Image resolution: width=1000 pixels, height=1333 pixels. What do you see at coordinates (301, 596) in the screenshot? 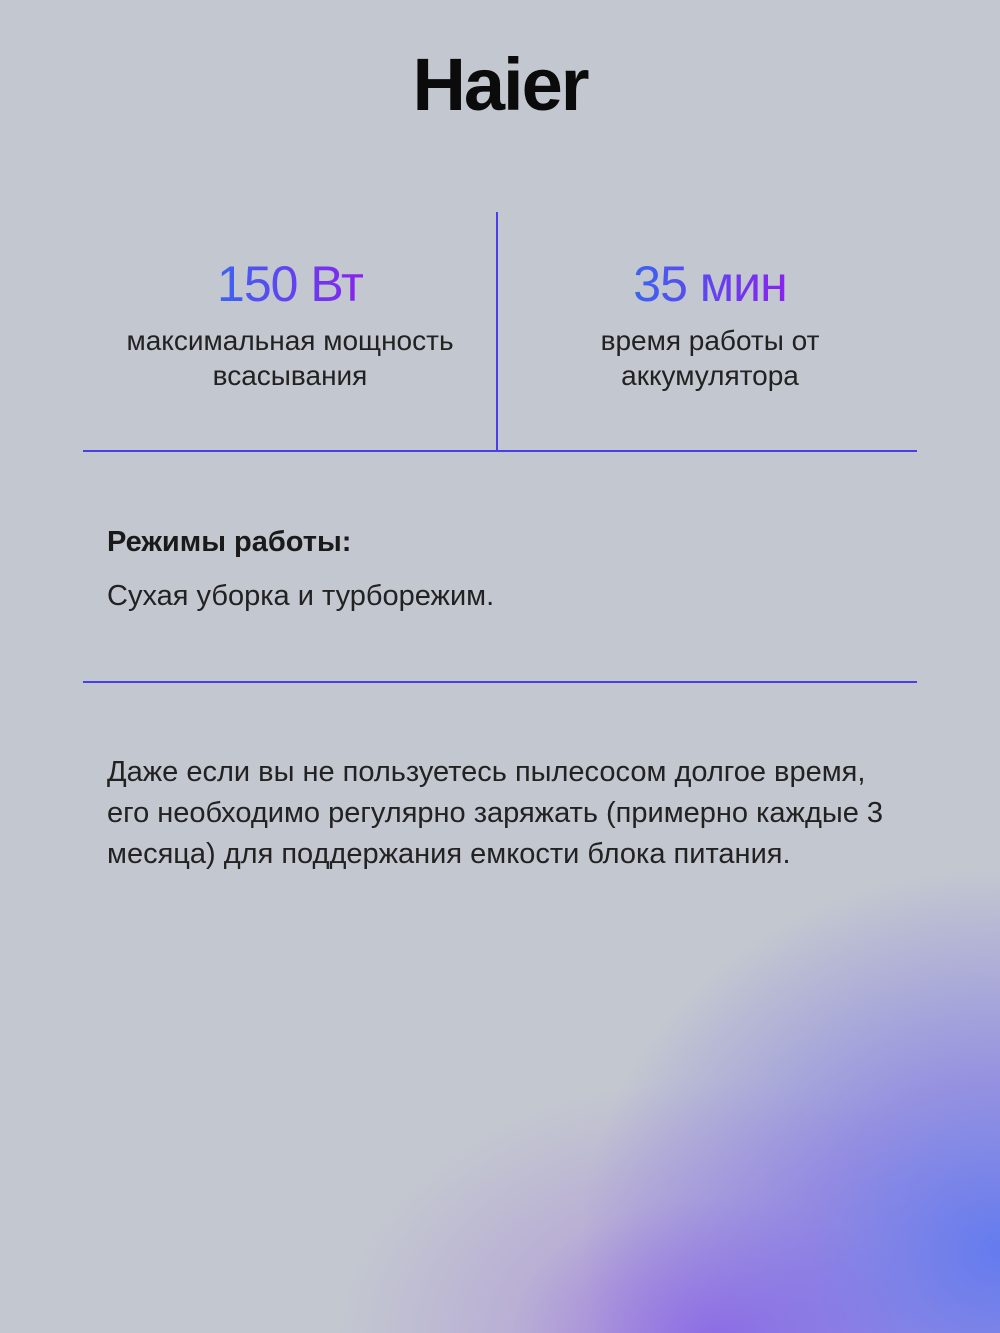
I see `modes-text: Сухая уборка и турборежим.` at bounding box center [301, 596].